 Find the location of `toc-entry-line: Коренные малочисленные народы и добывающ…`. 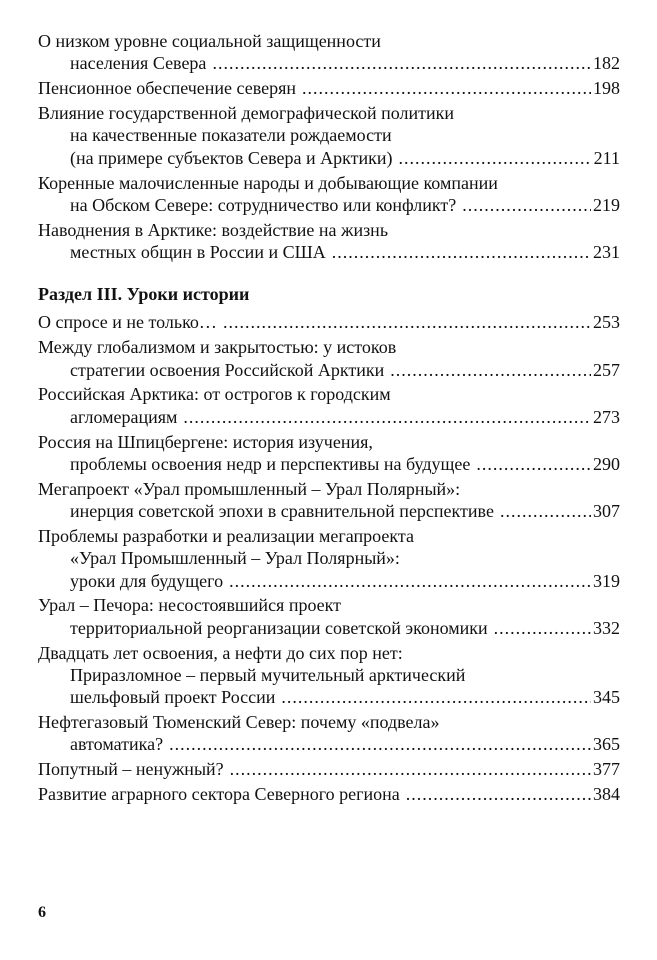

toc-entry-line: Коренные малочисленные народы и добывающ… is located at coordinates (329, 183).